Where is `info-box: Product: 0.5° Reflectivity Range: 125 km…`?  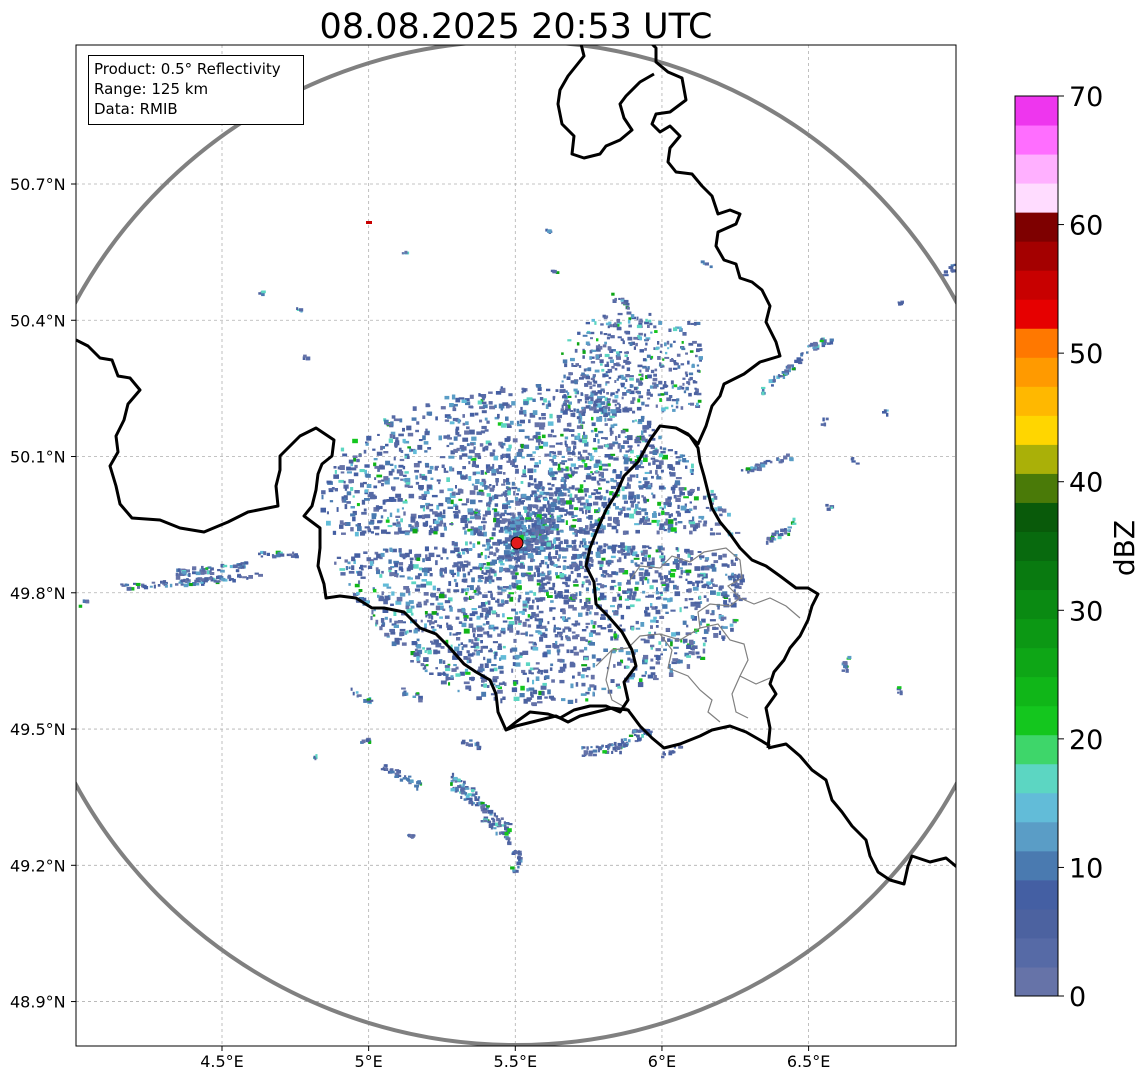
info-box: Product: 0.5° Reflectivity Range: 125 km… is located at coordinates (196, 90).